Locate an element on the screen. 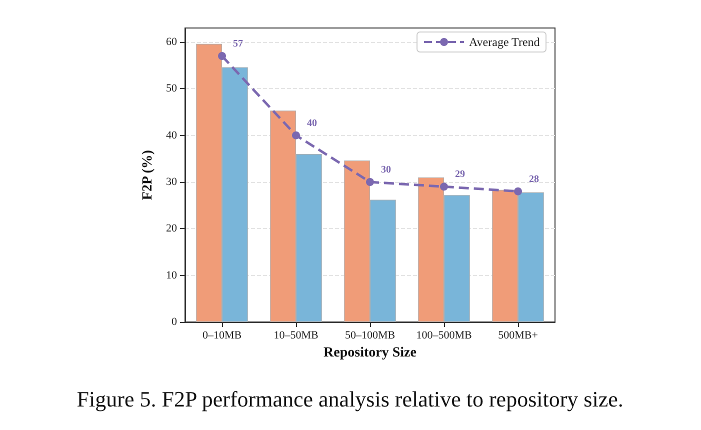  x-tick-label: 50–100MB is located at coordinates (370, 336).